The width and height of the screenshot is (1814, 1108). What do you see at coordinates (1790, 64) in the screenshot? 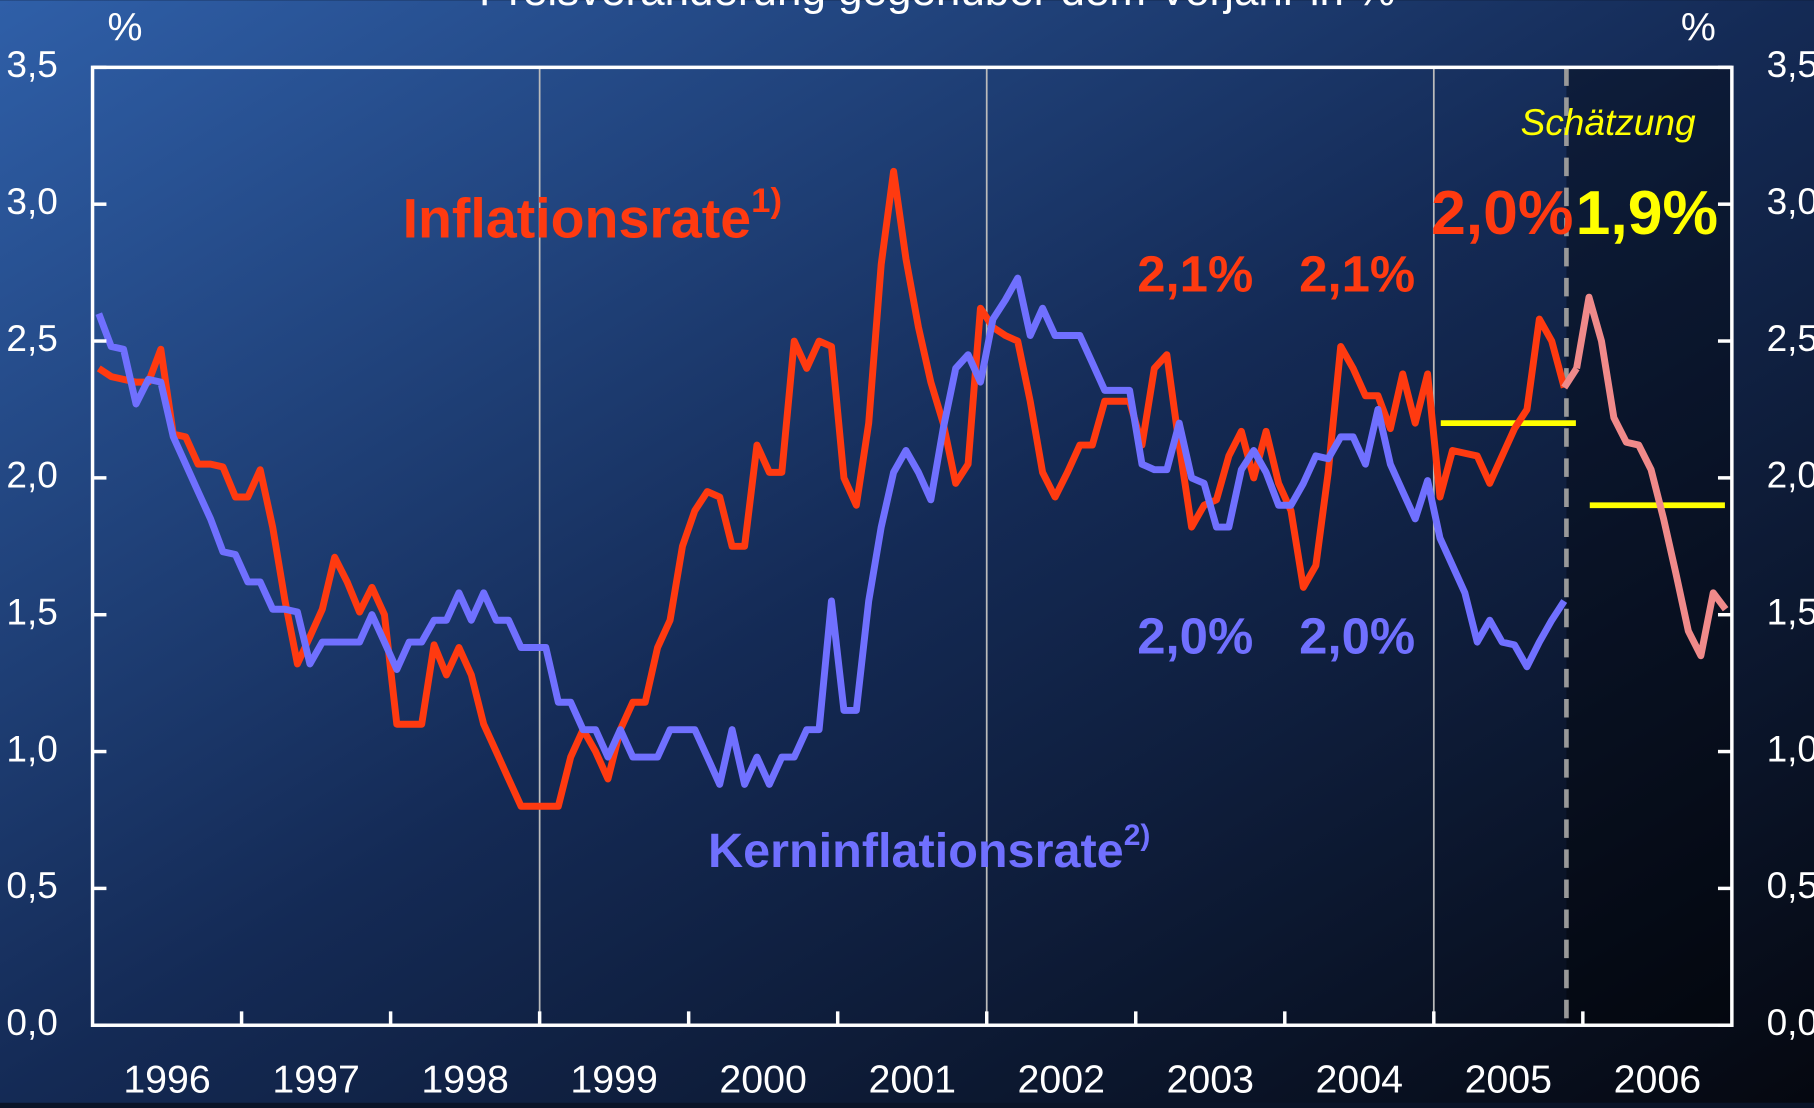
I see `y2-tick-label: 3,5` at bounding box center [1790, 64].